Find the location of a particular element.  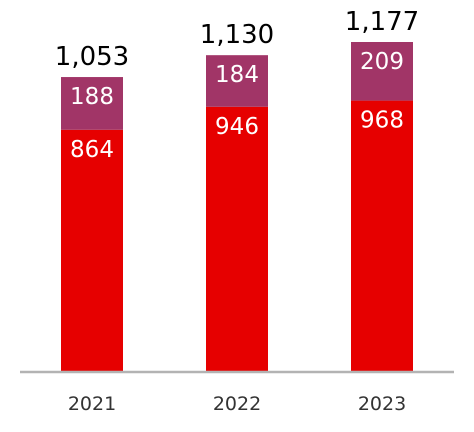

segment-label-2023-series-1: 968 is located at coordinates (382, 121).